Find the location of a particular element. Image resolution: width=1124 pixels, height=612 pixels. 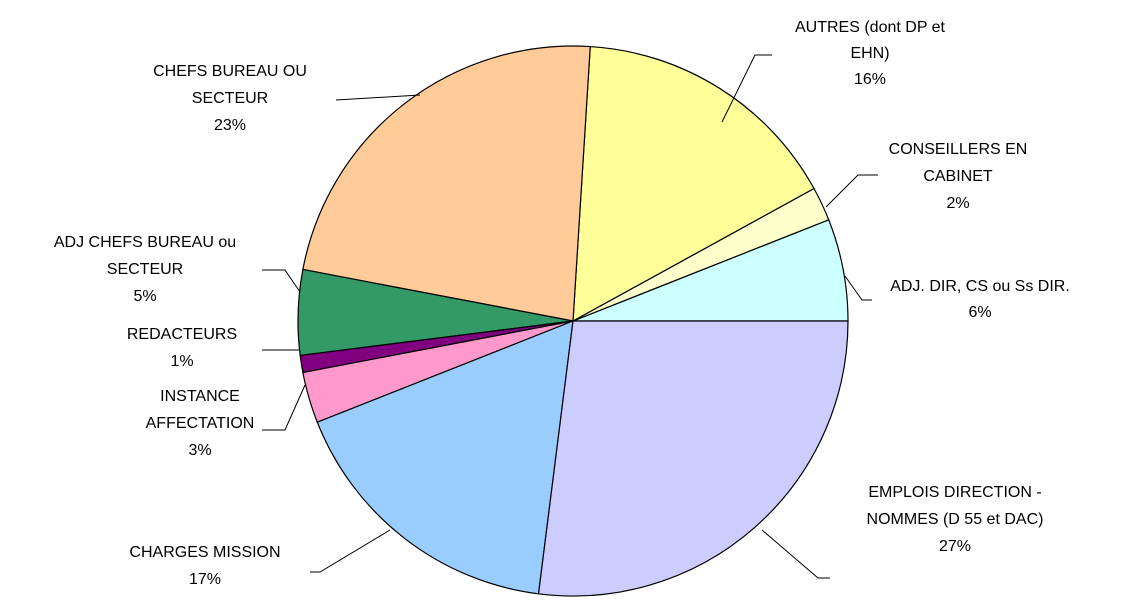

value-label: 16% is located at coordinates (870, 79).